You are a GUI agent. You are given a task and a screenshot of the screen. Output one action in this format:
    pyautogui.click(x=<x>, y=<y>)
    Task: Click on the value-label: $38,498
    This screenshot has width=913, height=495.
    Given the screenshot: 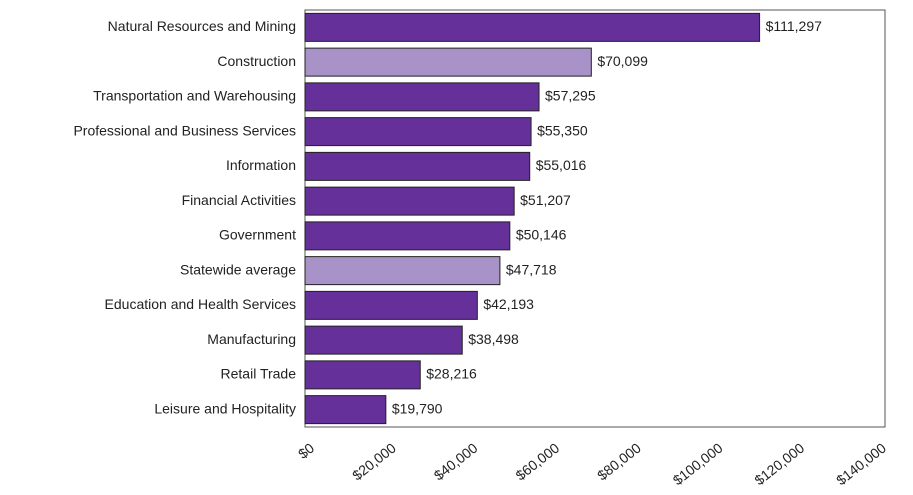 What is the action you would take?
    pyautogui.click(x=493, y=339)
    